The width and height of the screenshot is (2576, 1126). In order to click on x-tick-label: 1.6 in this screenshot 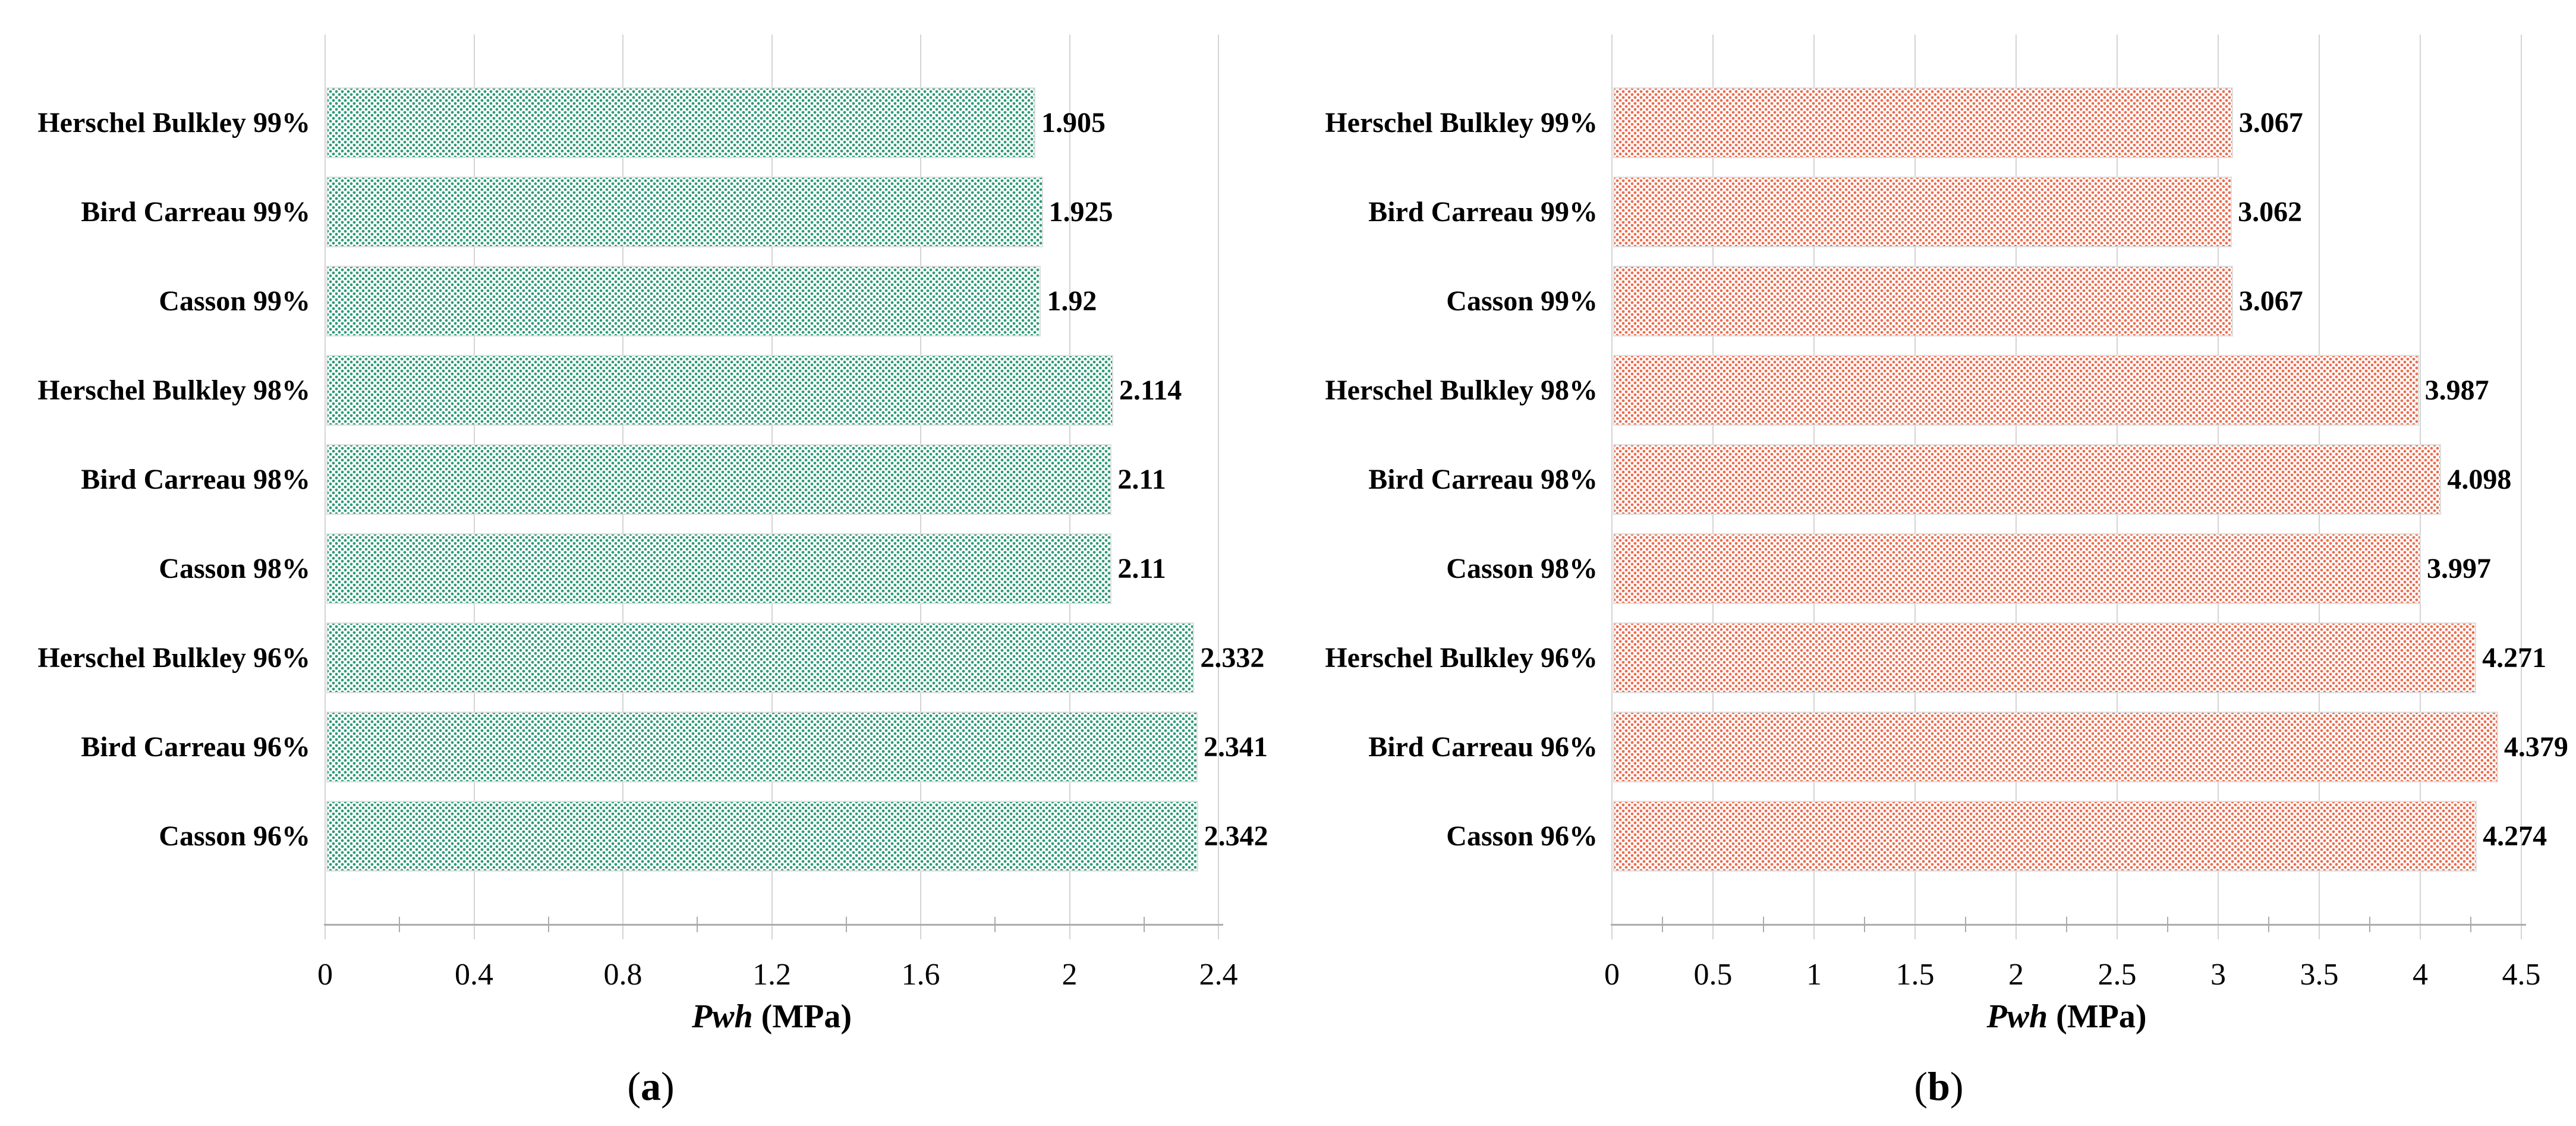, I will do `click(920, 975)`.